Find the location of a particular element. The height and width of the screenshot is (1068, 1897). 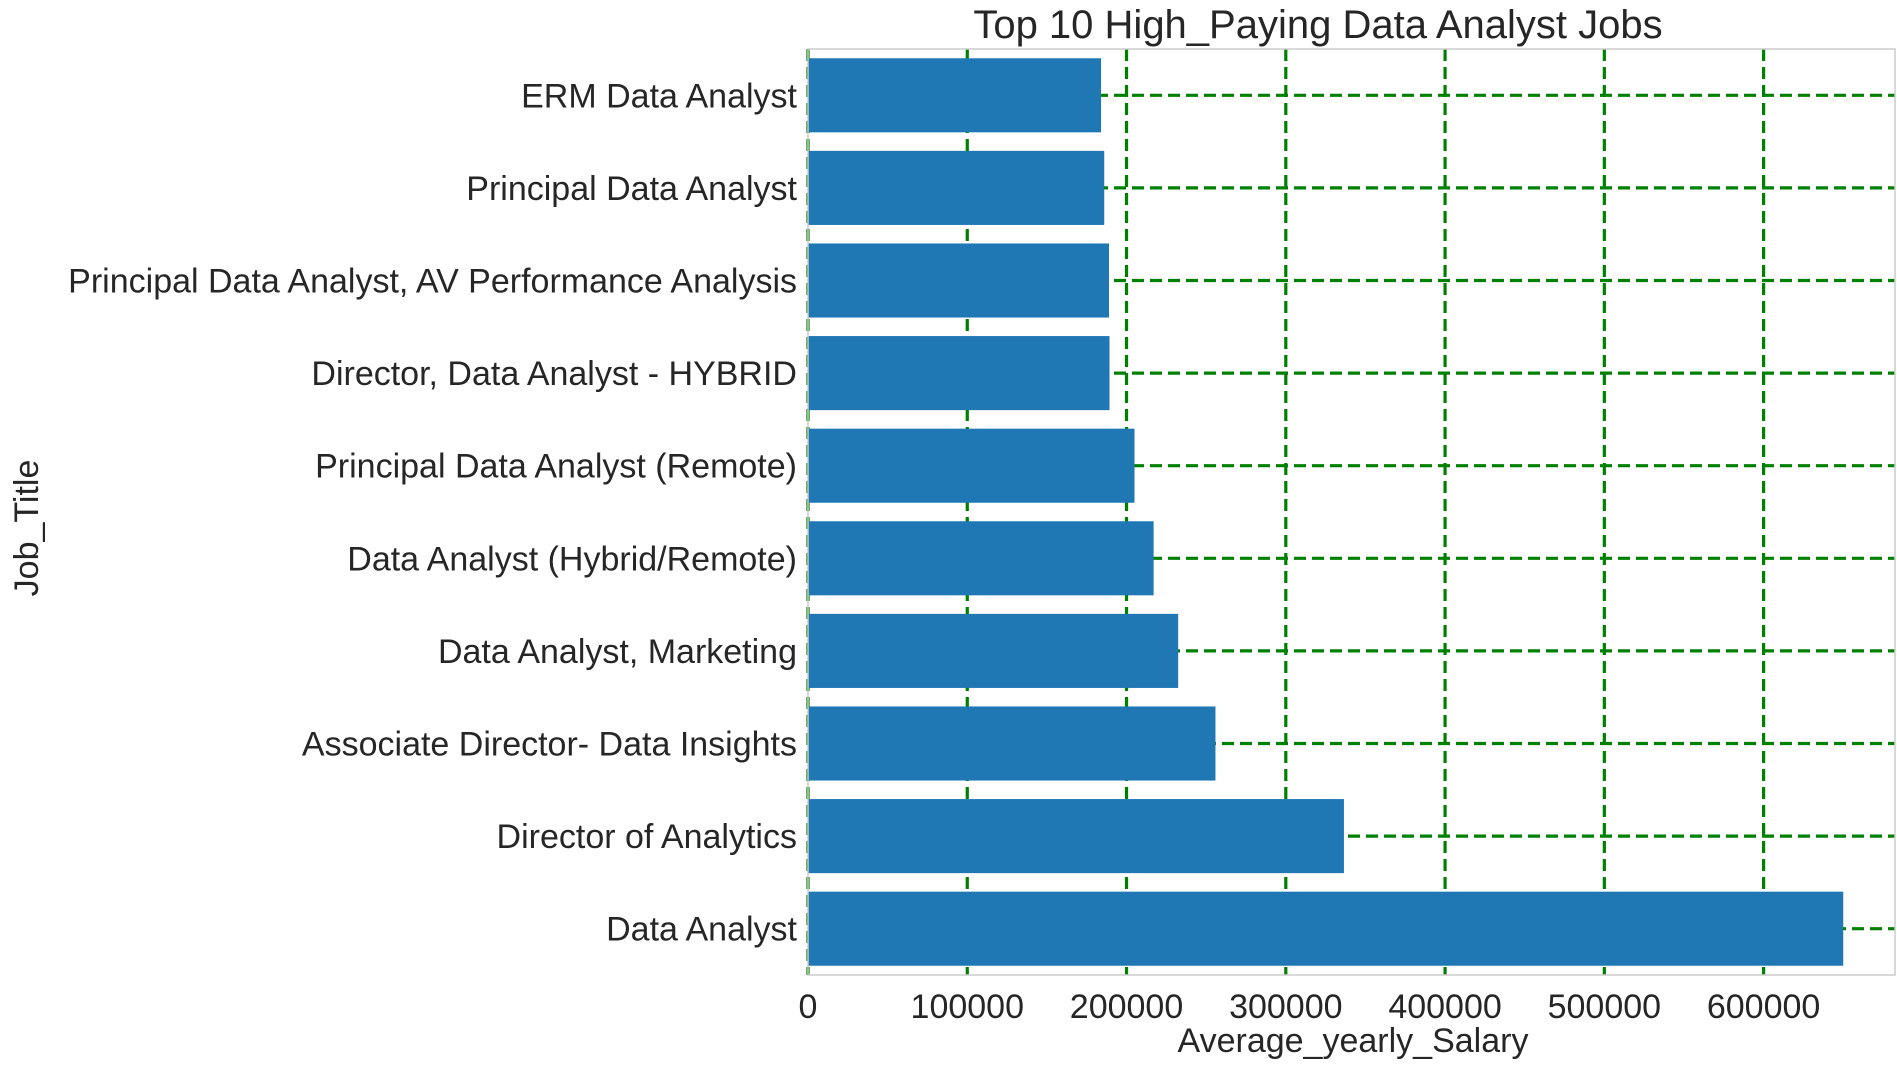

x-tick-label: 400000 is located at coordinates (1444, 1007).